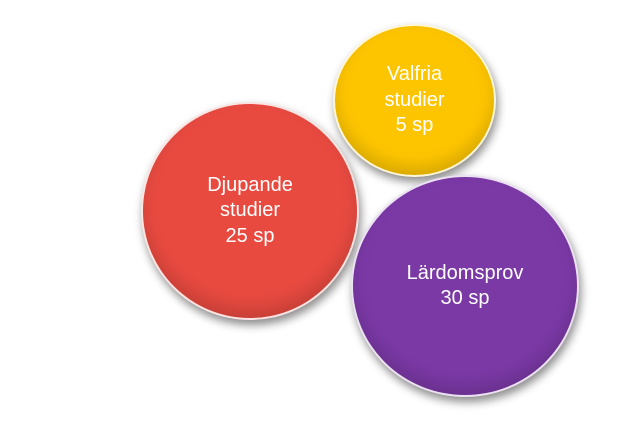  What do you see at coordinates (250, 235) in the screenshot?
I see `bubble-credits: 25 sp` at bounding box center [250, 235].